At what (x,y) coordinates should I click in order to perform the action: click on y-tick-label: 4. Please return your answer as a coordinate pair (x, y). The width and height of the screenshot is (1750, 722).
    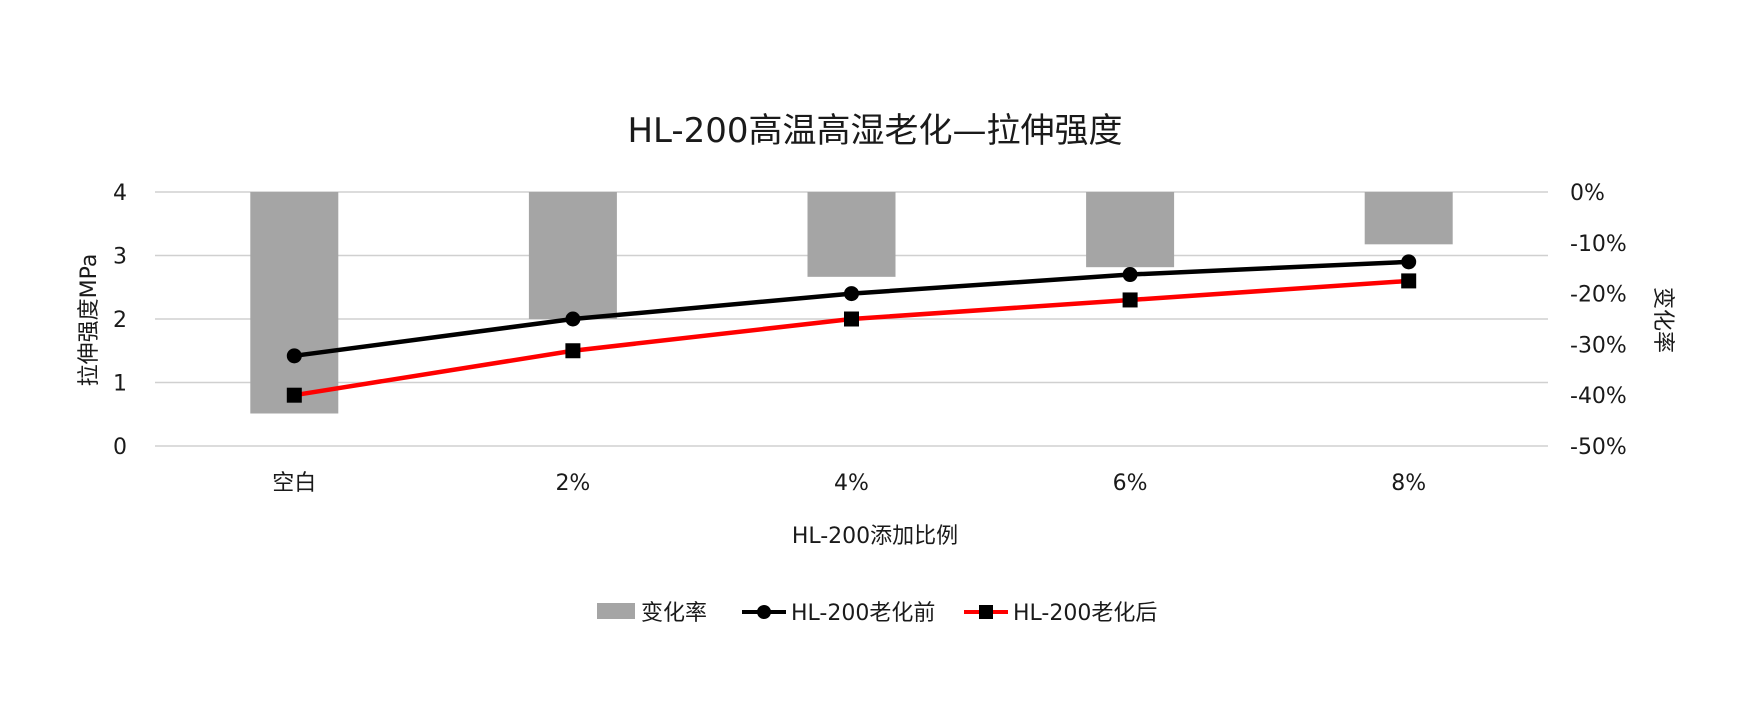
    Looking at the image, I should click on (120, 193).